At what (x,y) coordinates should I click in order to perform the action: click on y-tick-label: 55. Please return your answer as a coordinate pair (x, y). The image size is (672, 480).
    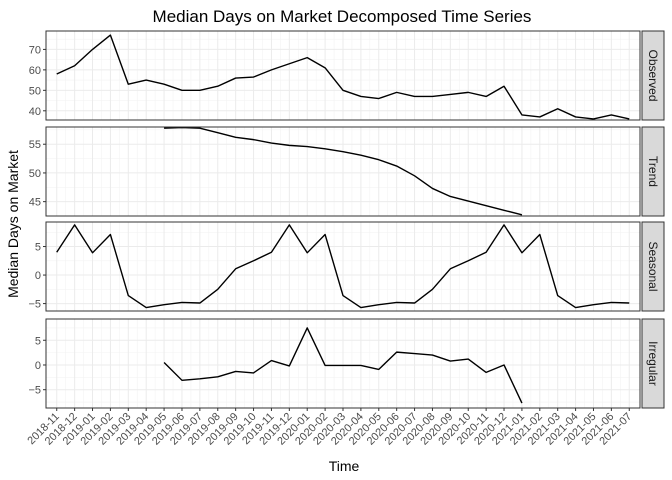
    Looking at the image, I should click on (35, 145).